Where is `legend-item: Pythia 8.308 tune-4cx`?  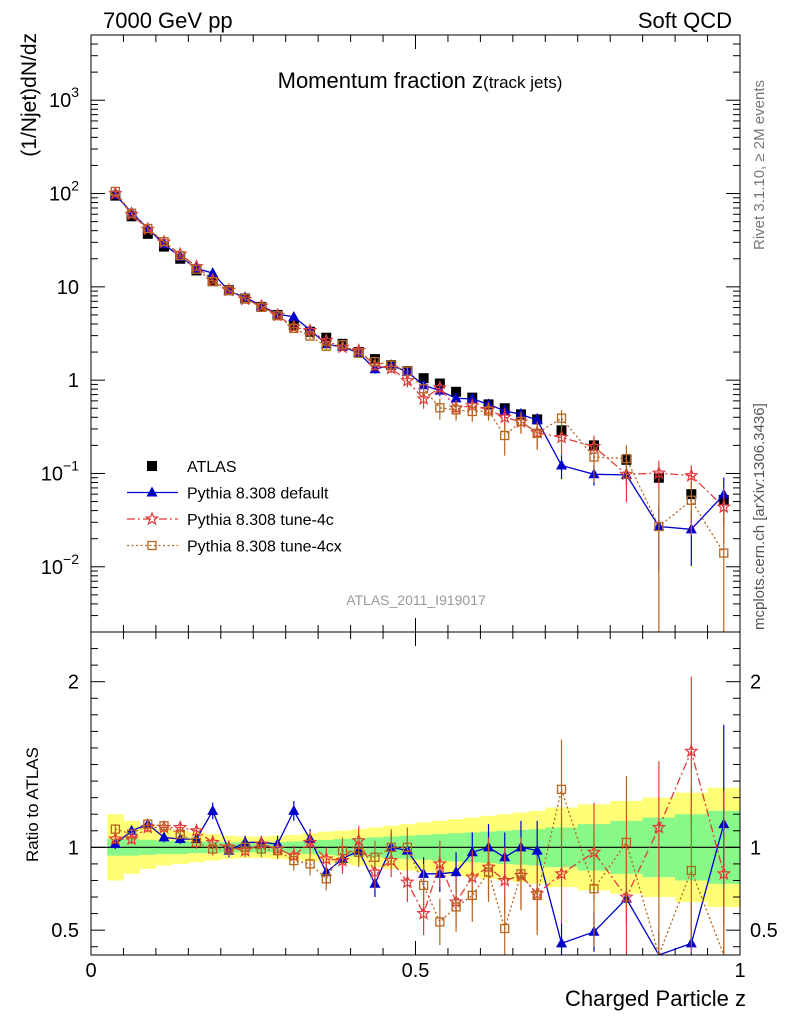
legend-item: Pythia 8.308 tune-4cx is located at coordinates (234, 547).